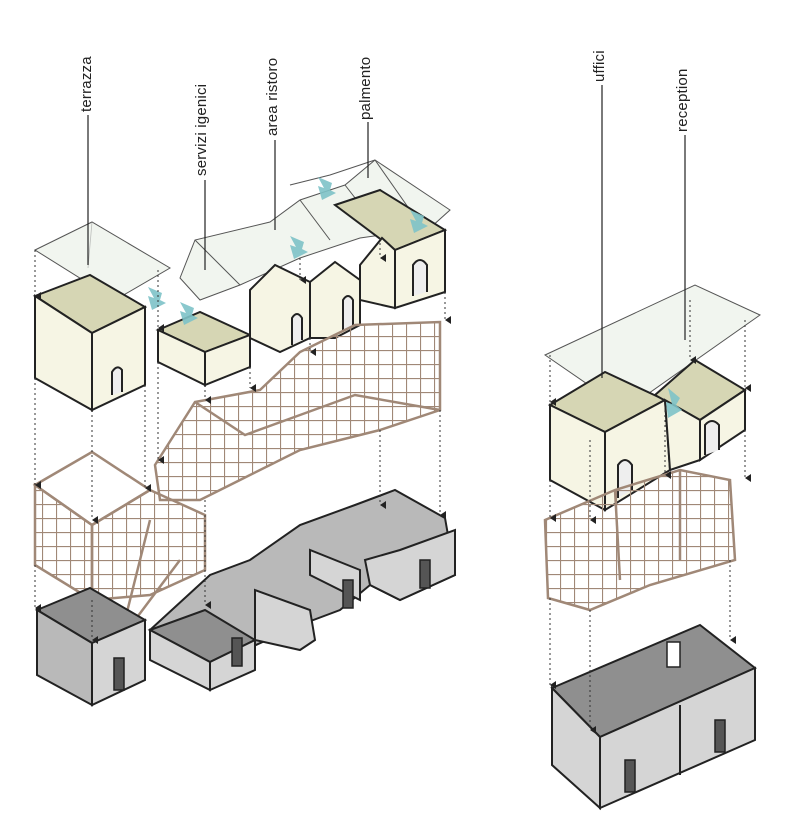  Describe the element at coordinates (204, 348) in the screenshot. I see `servizi-module` at that location.